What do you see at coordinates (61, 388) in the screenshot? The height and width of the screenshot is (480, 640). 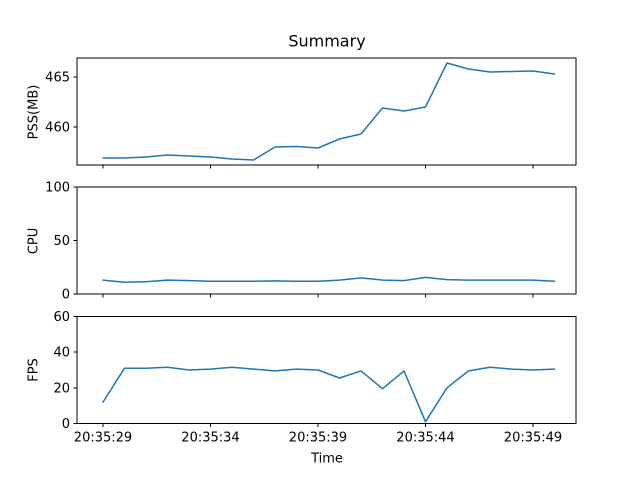 I see `y-tick-label: 20` at bounding box center [61, 388].